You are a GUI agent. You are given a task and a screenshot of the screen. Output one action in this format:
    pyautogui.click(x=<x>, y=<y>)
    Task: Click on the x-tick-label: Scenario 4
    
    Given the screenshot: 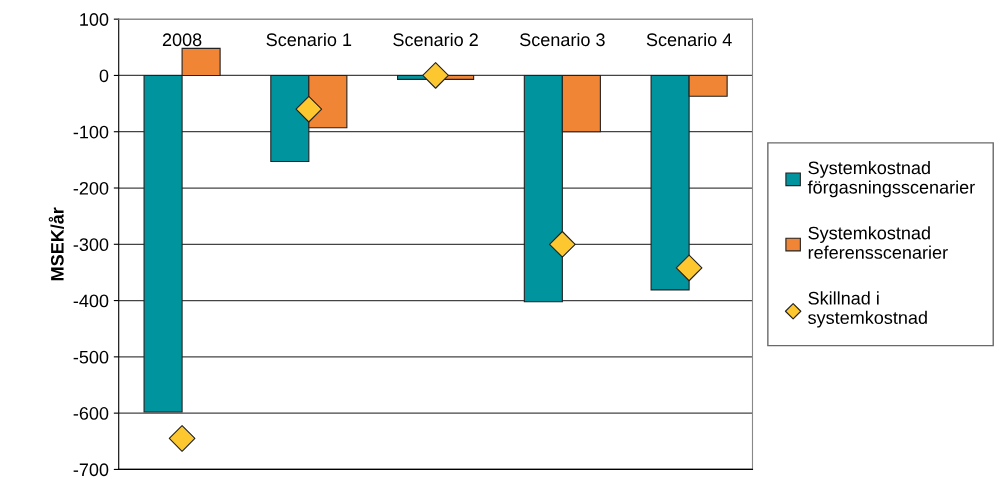 What is the action you would take?
    pyautogui.click(x=689, y=39)
    